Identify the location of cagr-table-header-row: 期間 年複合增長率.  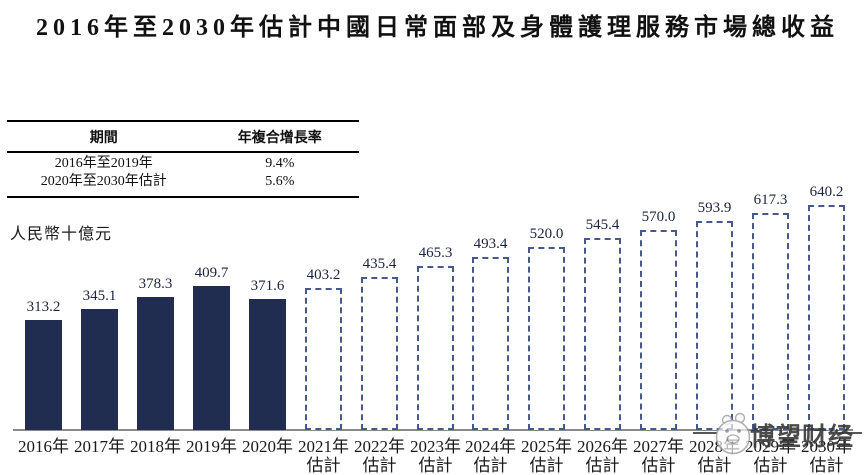
(183, 137).